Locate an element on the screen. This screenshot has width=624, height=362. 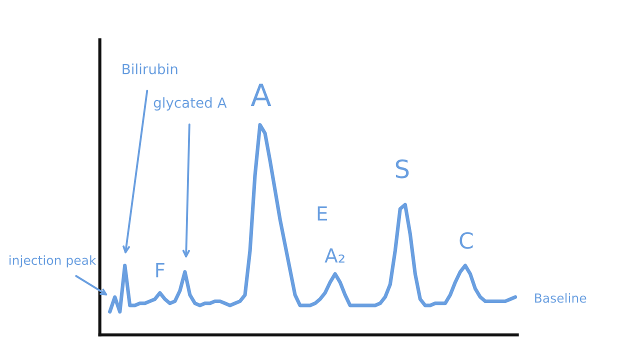
annotation: E is located at coordinates (322, 213).